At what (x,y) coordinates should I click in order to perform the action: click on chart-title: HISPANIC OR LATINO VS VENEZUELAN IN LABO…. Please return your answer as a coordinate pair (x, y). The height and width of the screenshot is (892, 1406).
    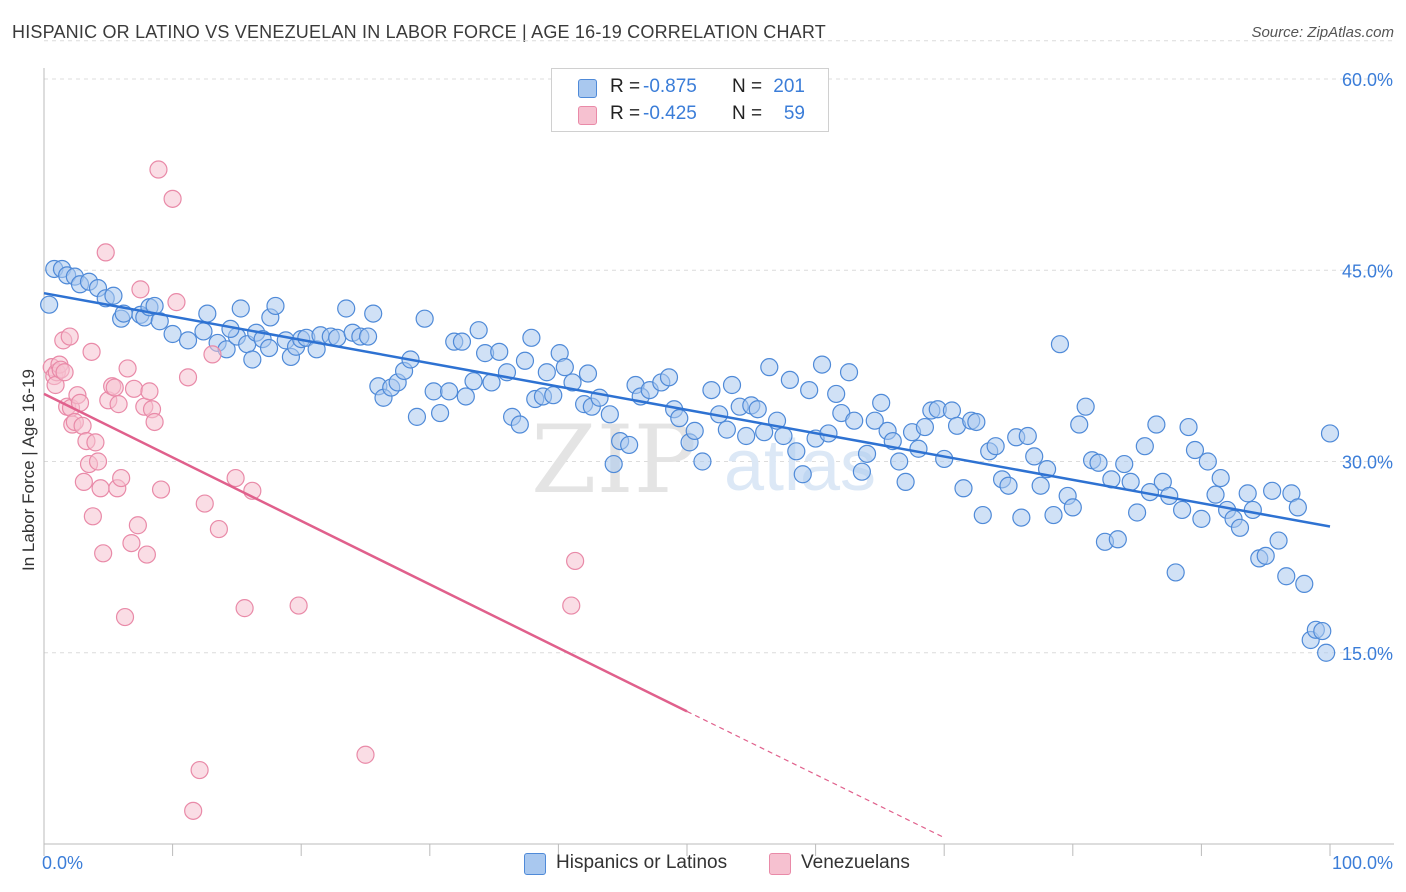
    Looking at the image, I should click on (419, 32).